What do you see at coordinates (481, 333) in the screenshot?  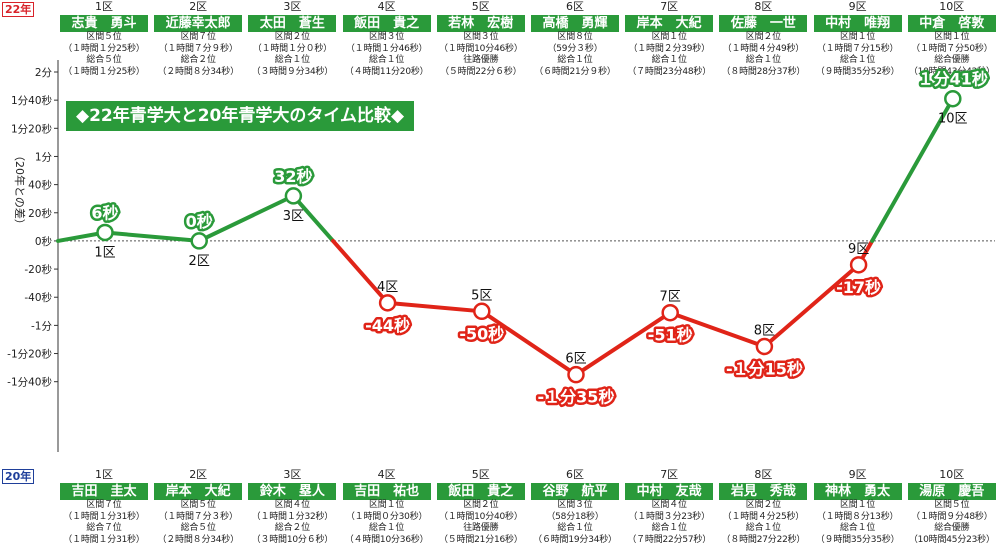 I see `value-label: -50秒` at bounding box center [481, 333].